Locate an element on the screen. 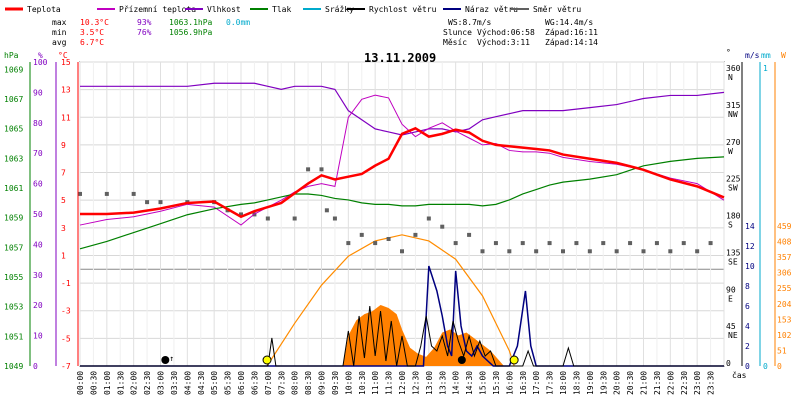 This screenshot has height=400, width=800. humidity-tick-label: 80 is located at coordinates (38, 123).